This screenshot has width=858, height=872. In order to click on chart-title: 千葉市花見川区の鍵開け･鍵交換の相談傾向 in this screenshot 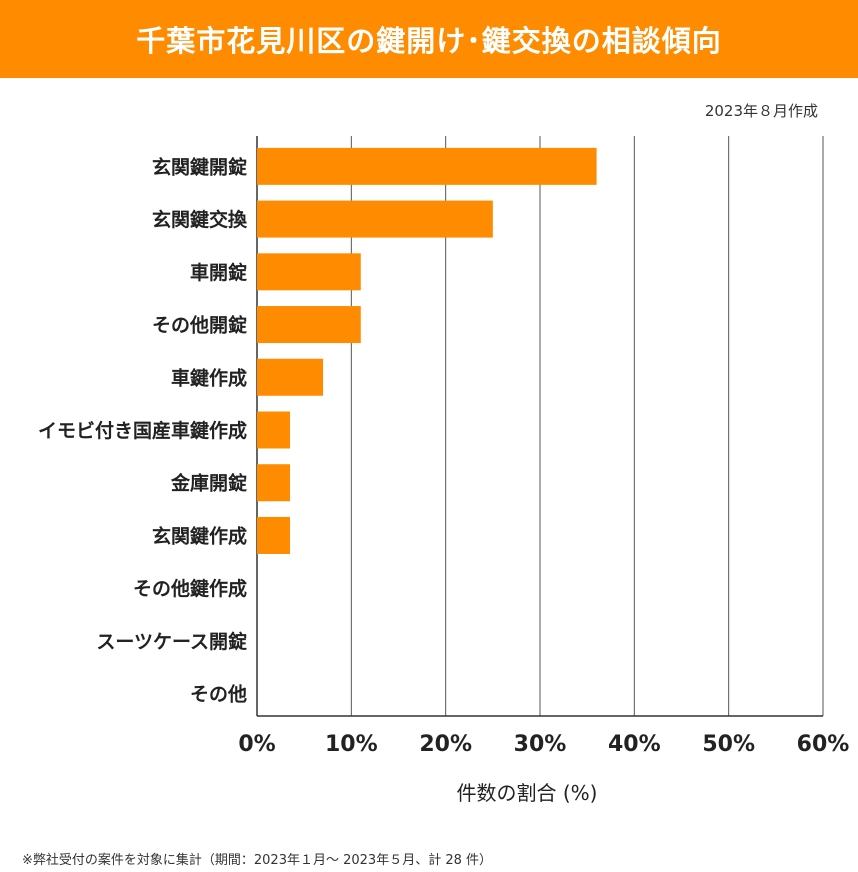, I will do `click(429, 41)`.